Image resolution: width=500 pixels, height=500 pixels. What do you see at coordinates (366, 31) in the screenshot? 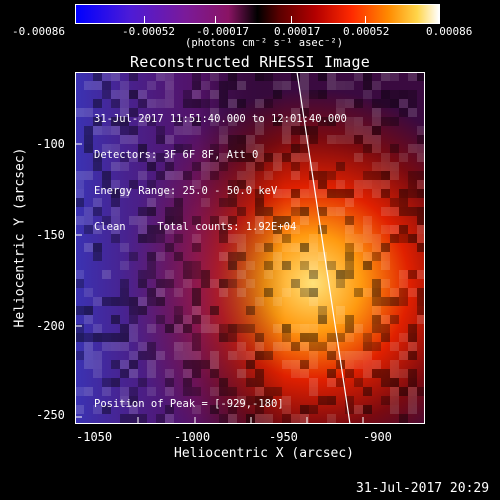
I see `colorbar-tick-label: 0.00052` at bounding box center [366, 31].